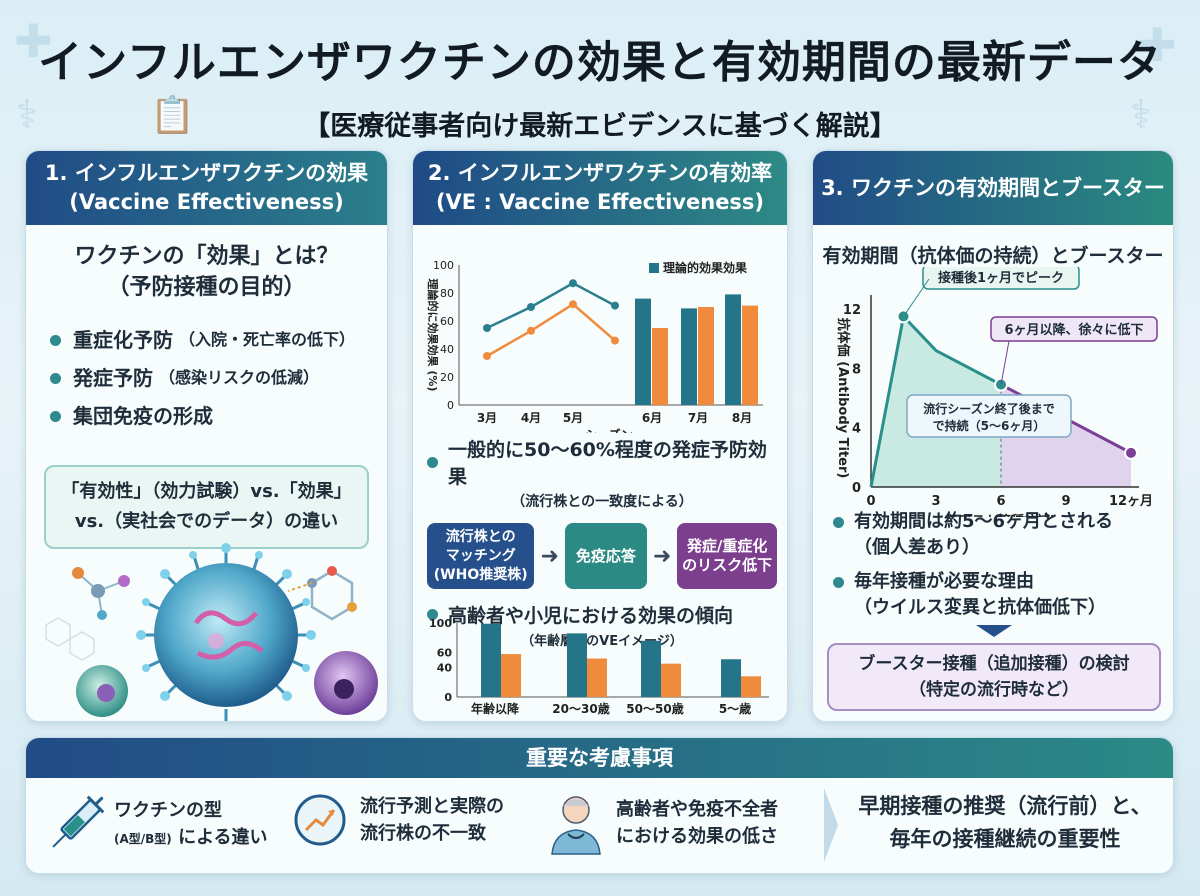 This screenshot has width=1200, height=896. Describe the element at coordinates (447, 377) in the screenshot. I see `y-tick-label: 20` at that location.